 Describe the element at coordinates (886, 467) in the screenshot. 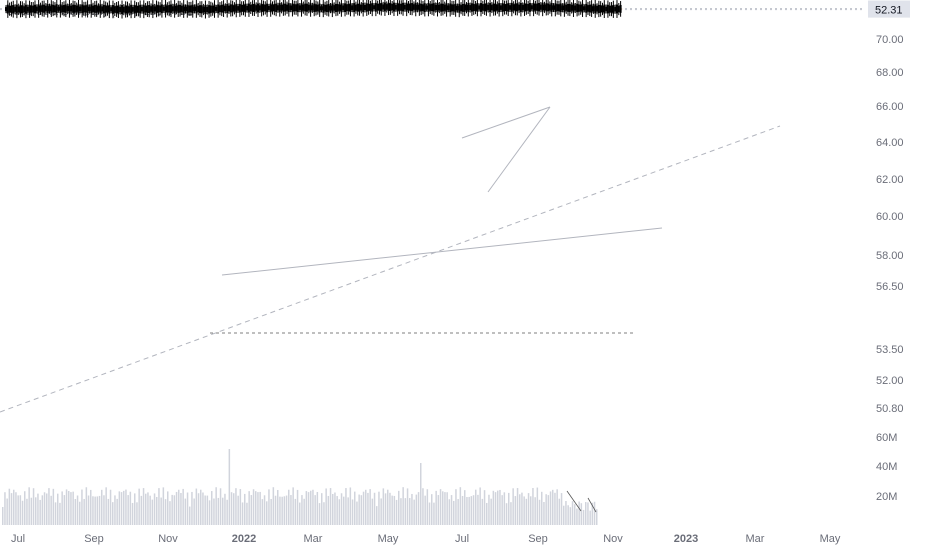

I see `volume-axis-tick: 40M` at that location.